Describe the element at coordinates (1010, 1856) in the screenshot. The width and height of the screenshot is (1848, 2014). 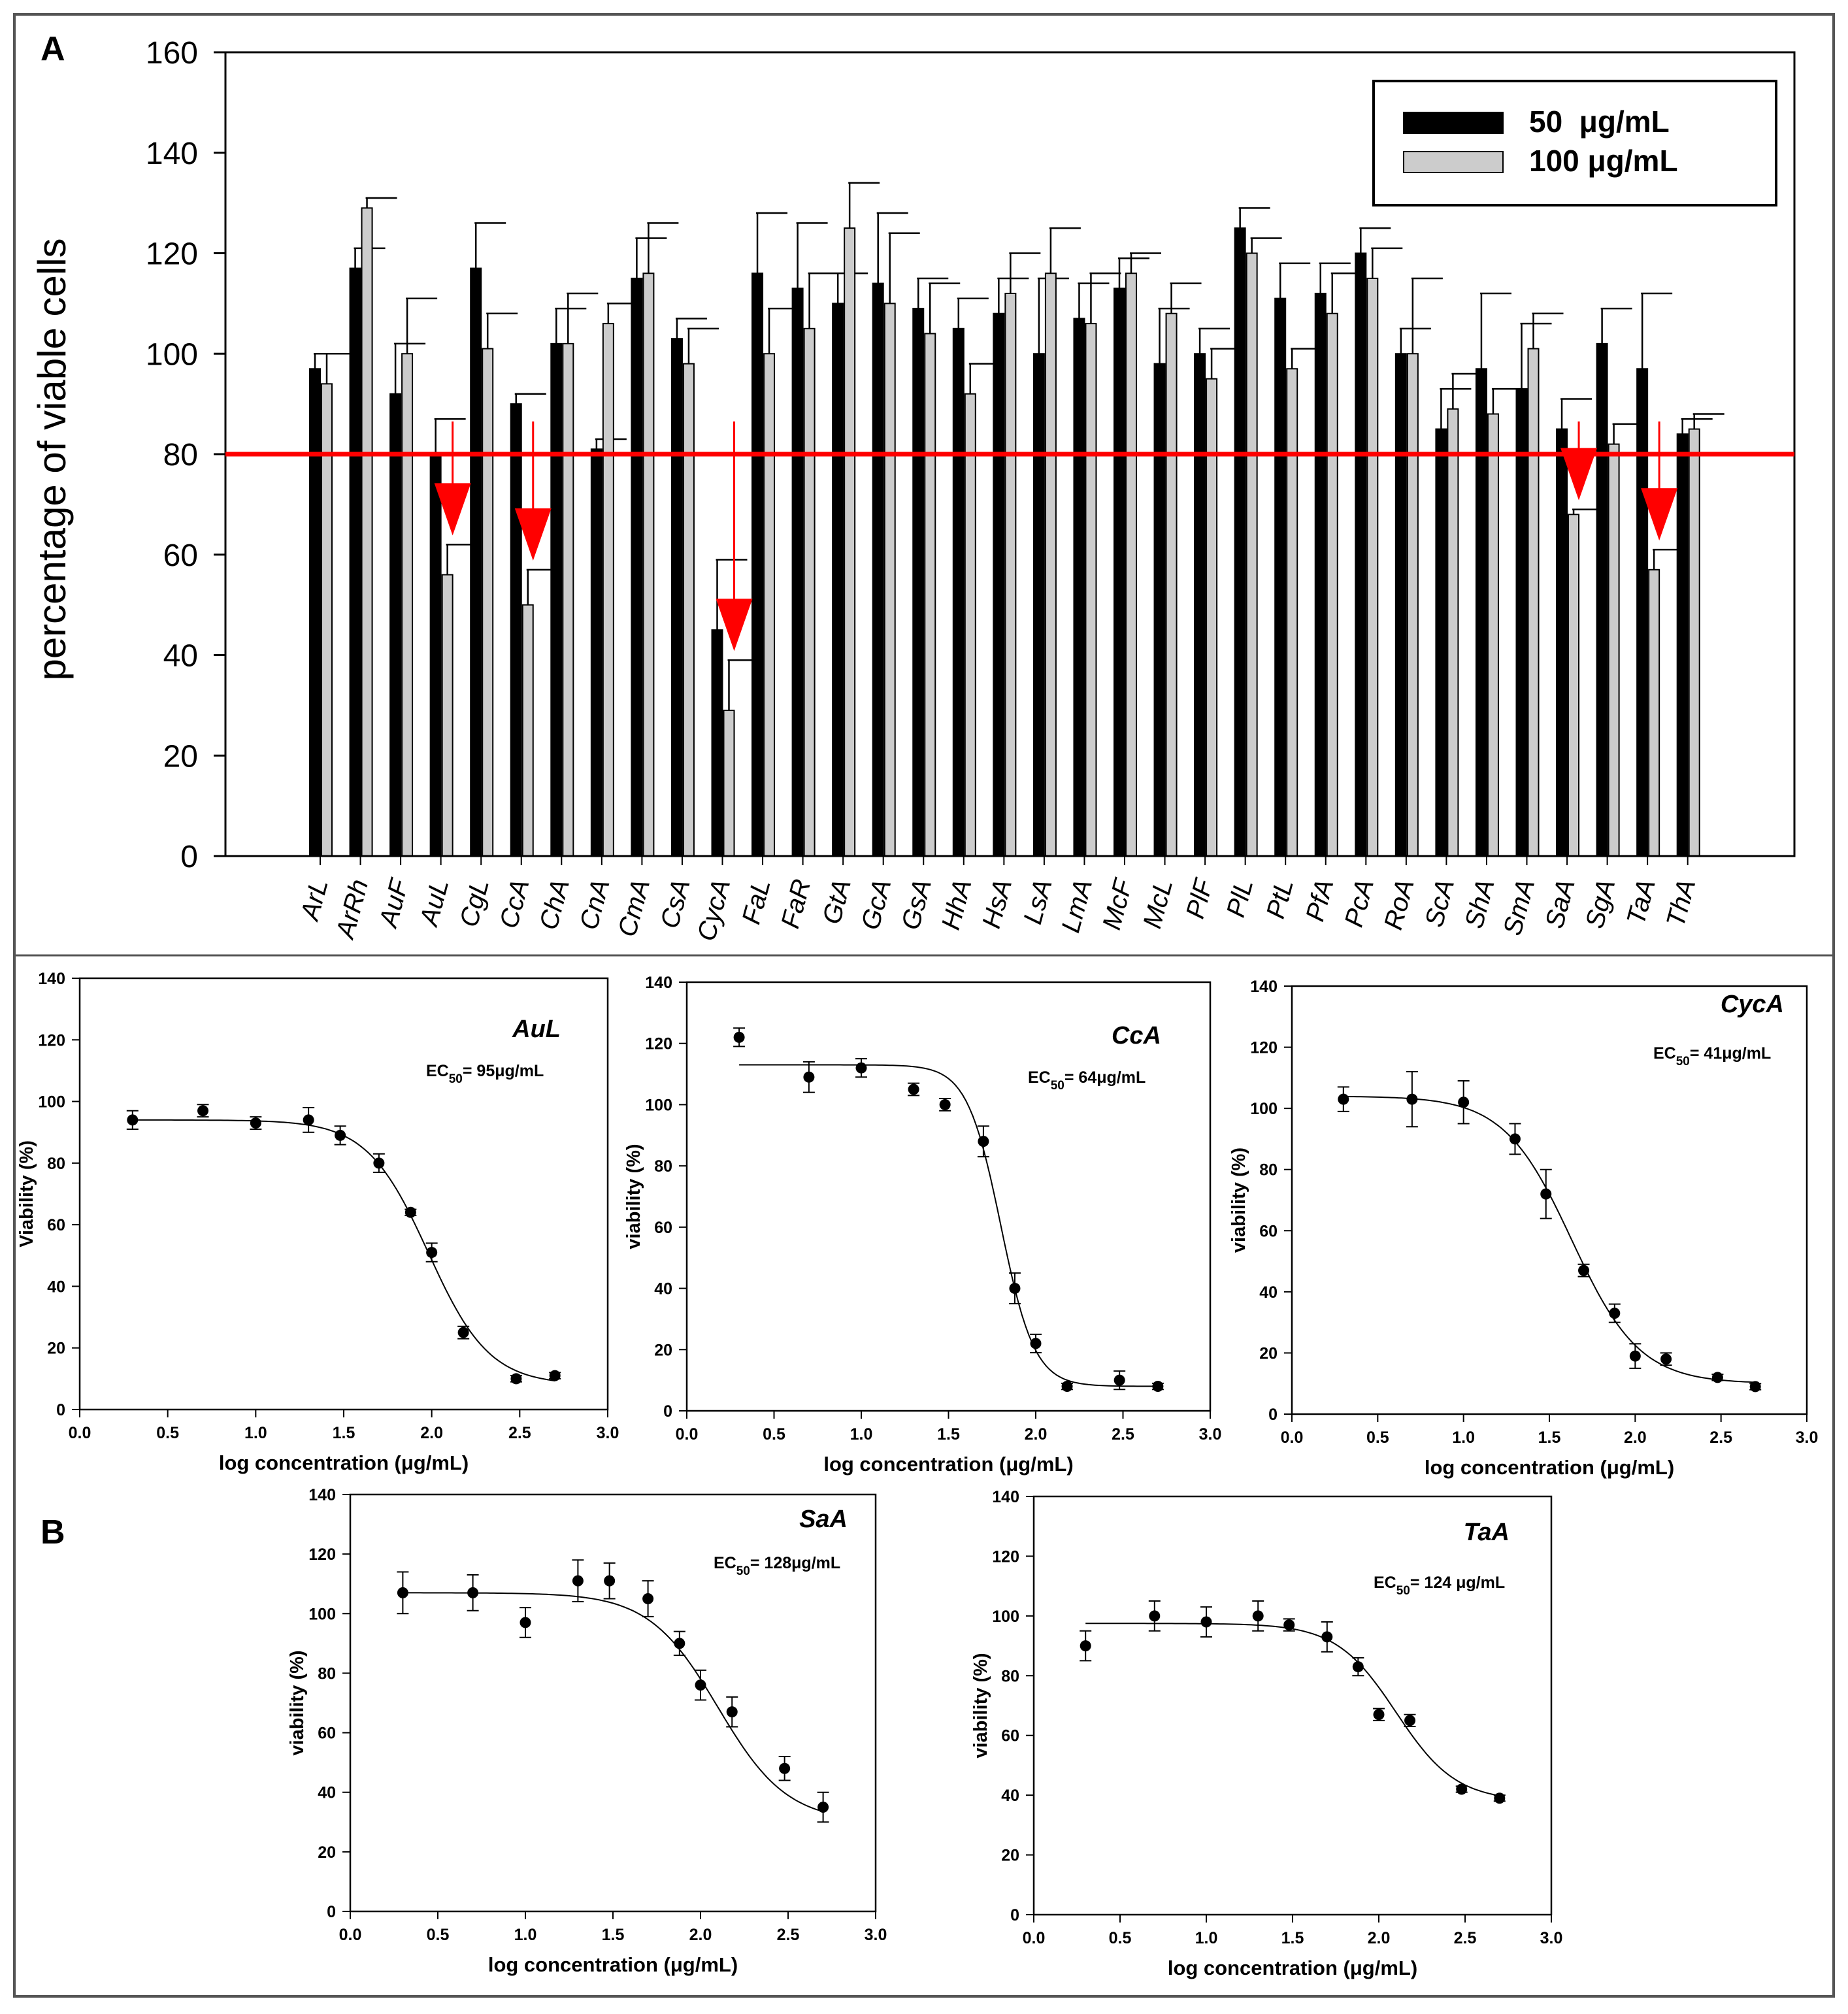
I see `y-tick-label-TaA: 20` at that location.